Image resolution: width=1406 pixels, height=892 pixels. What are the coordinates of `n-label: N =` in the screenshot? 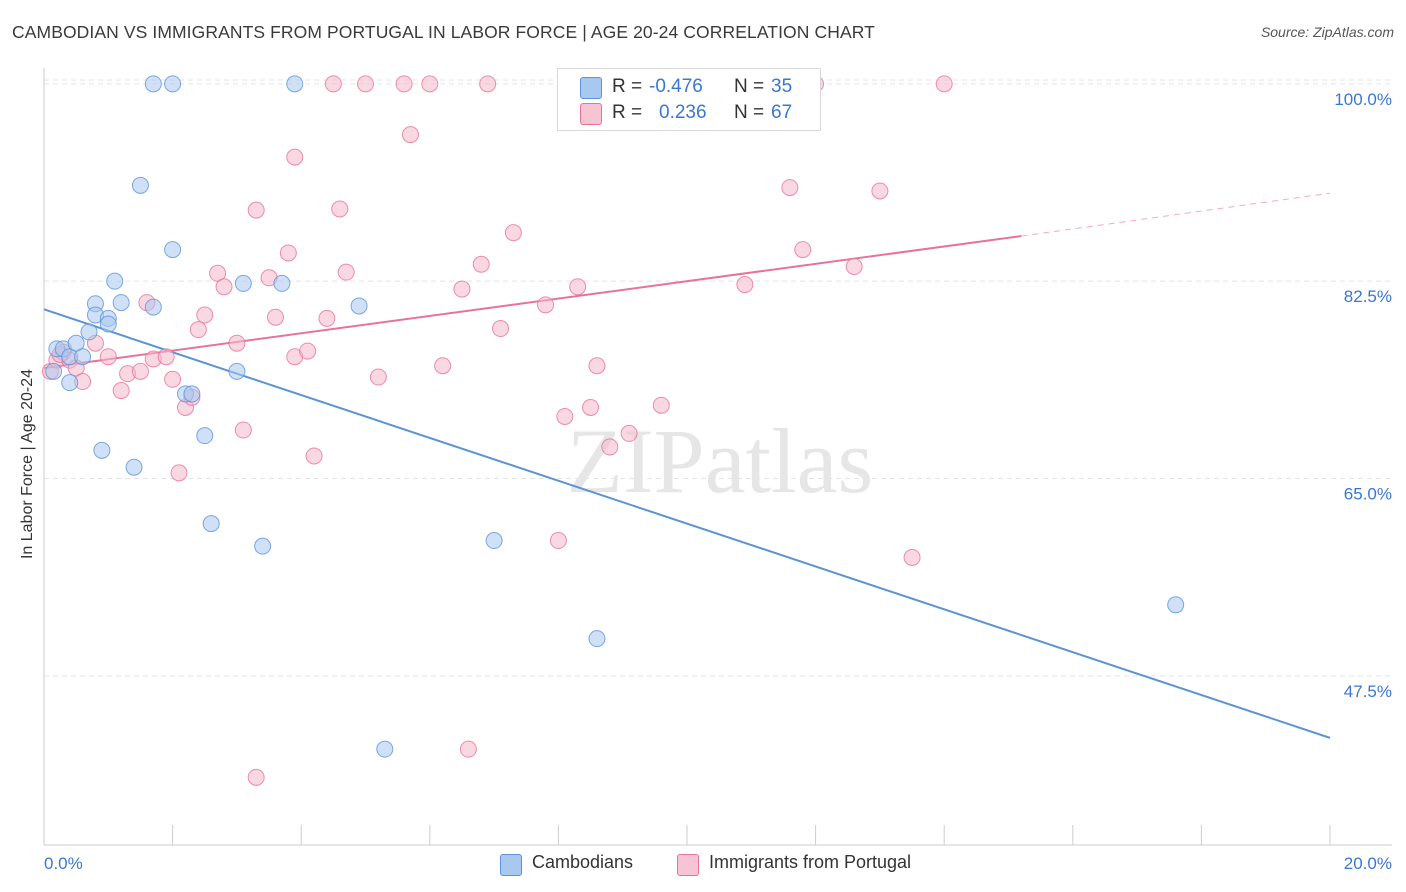 It's located at (749, 86).